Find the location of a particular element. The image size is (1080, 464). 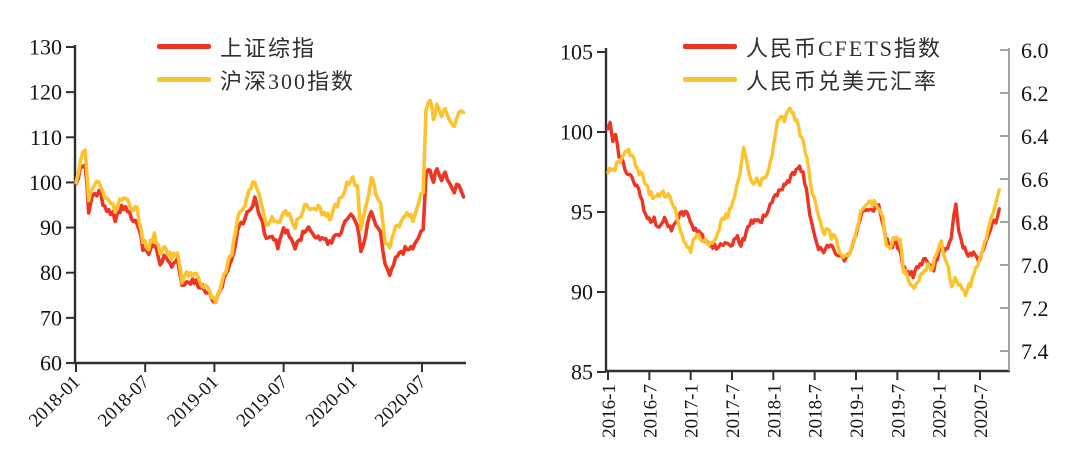

y-tick-label: 80 is located at coordinates (51, 272).